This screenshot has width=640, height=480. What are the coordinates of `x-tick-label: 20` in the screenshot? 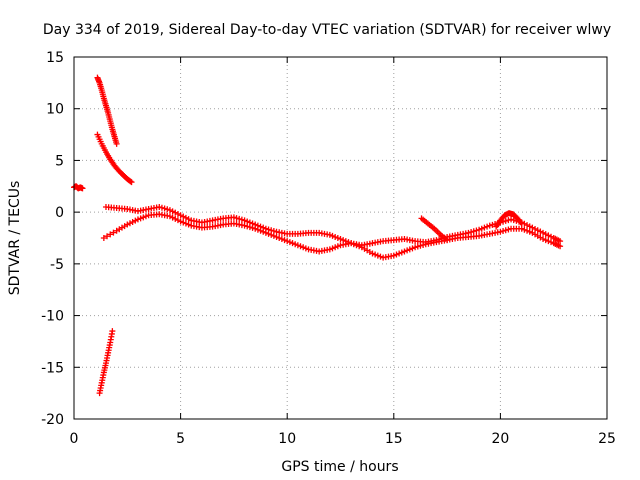 It's located at (500, 439).